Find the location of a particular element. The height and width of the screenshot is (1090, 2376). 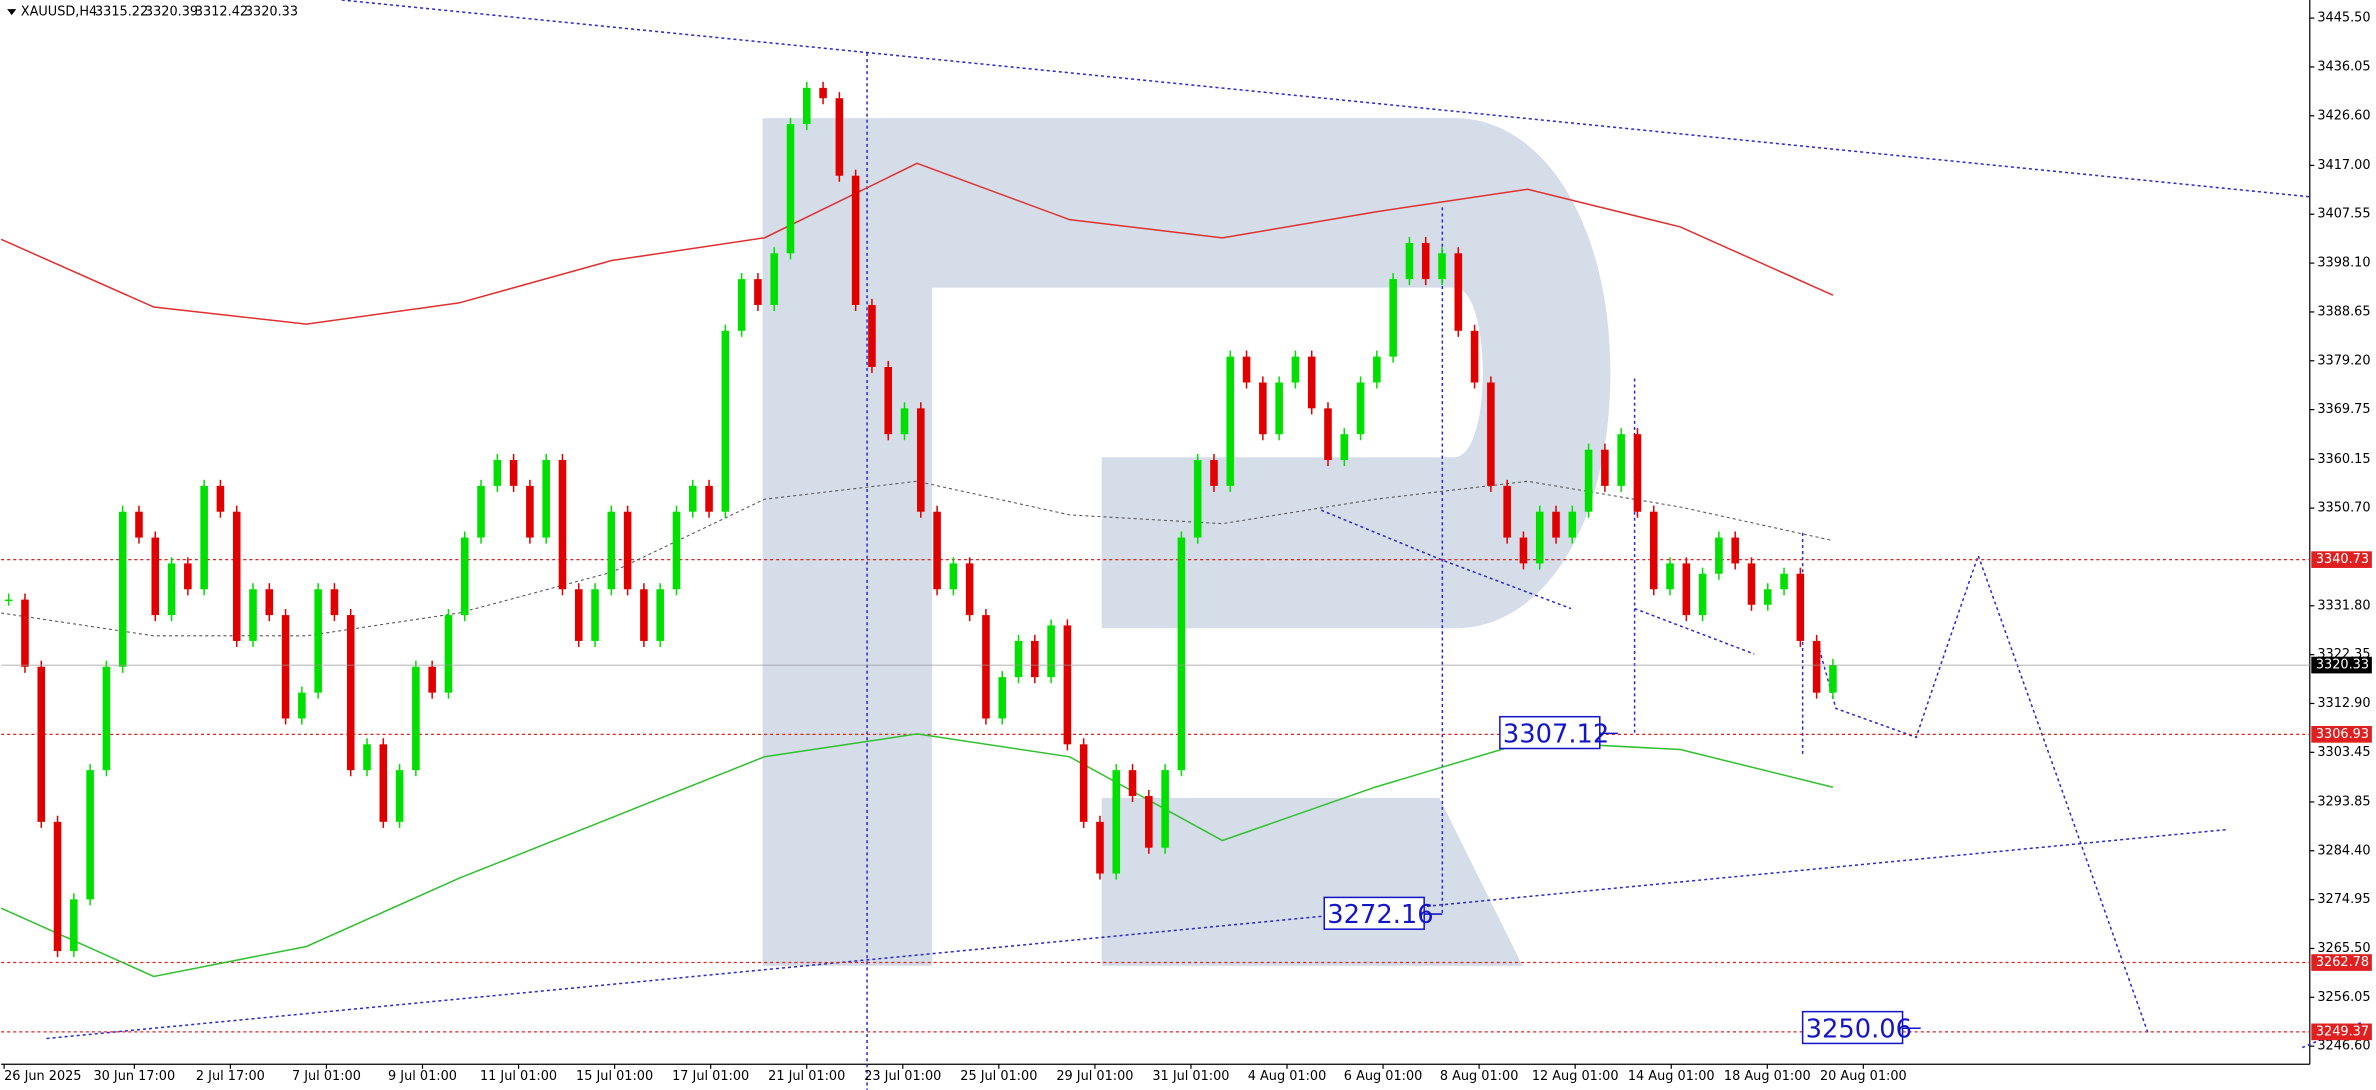

x-tick-label: 11 Jul 01:00 is located at coordinates (518, 1076).